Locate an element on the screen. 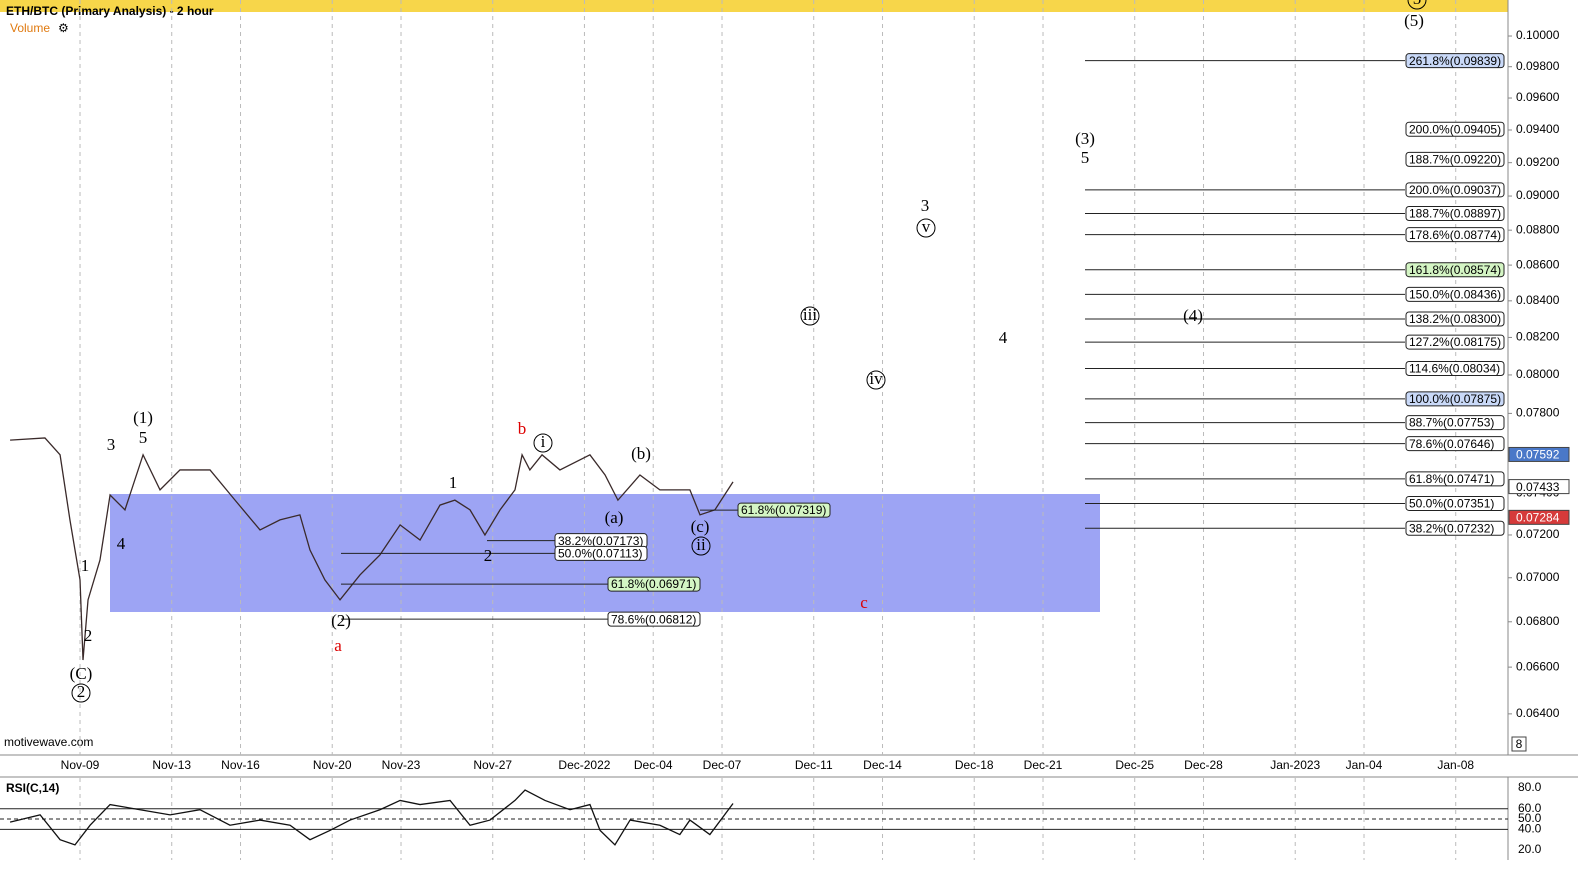  header-bar is located at coordinates (754, 6).